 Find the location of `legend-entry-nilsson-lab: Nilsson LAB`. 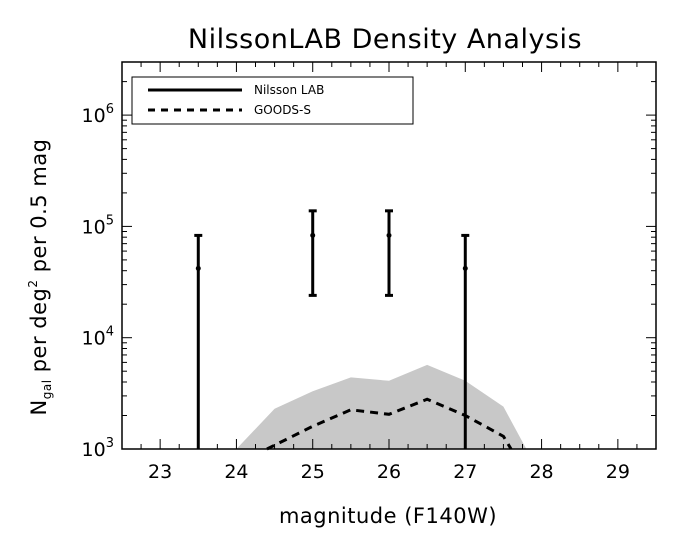

legend-entry-nilsson-lab: Nilsson LAB is located at coordinates (289, 90).